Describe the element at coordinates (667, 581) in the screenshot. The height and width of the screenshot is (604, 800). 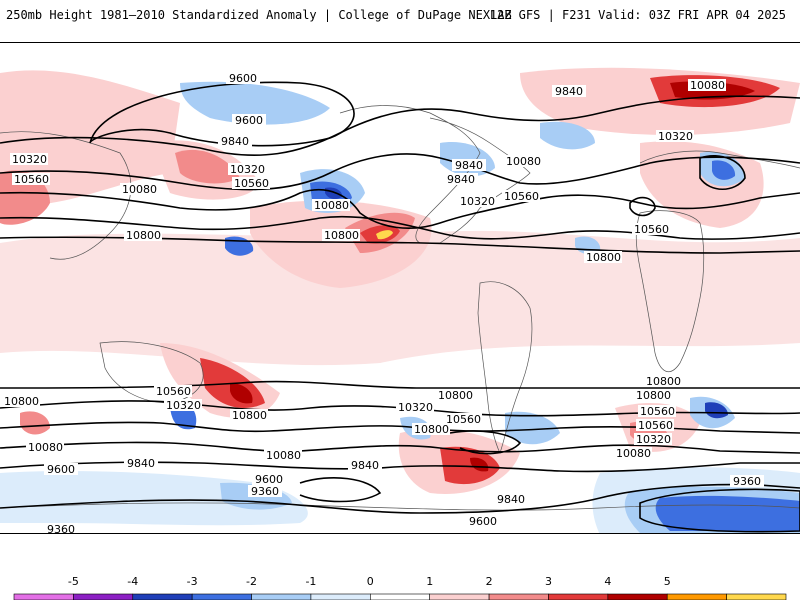
I see `colorbar-tick-label: 5` at that location.